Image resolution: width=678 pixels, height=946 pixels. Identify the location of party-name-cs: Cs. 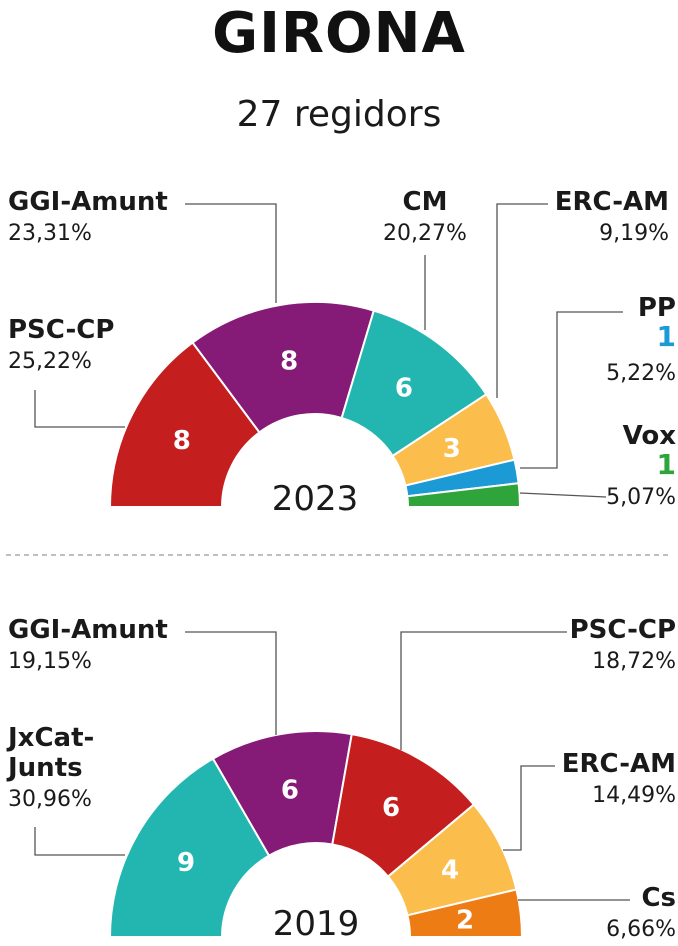
(658, 898).